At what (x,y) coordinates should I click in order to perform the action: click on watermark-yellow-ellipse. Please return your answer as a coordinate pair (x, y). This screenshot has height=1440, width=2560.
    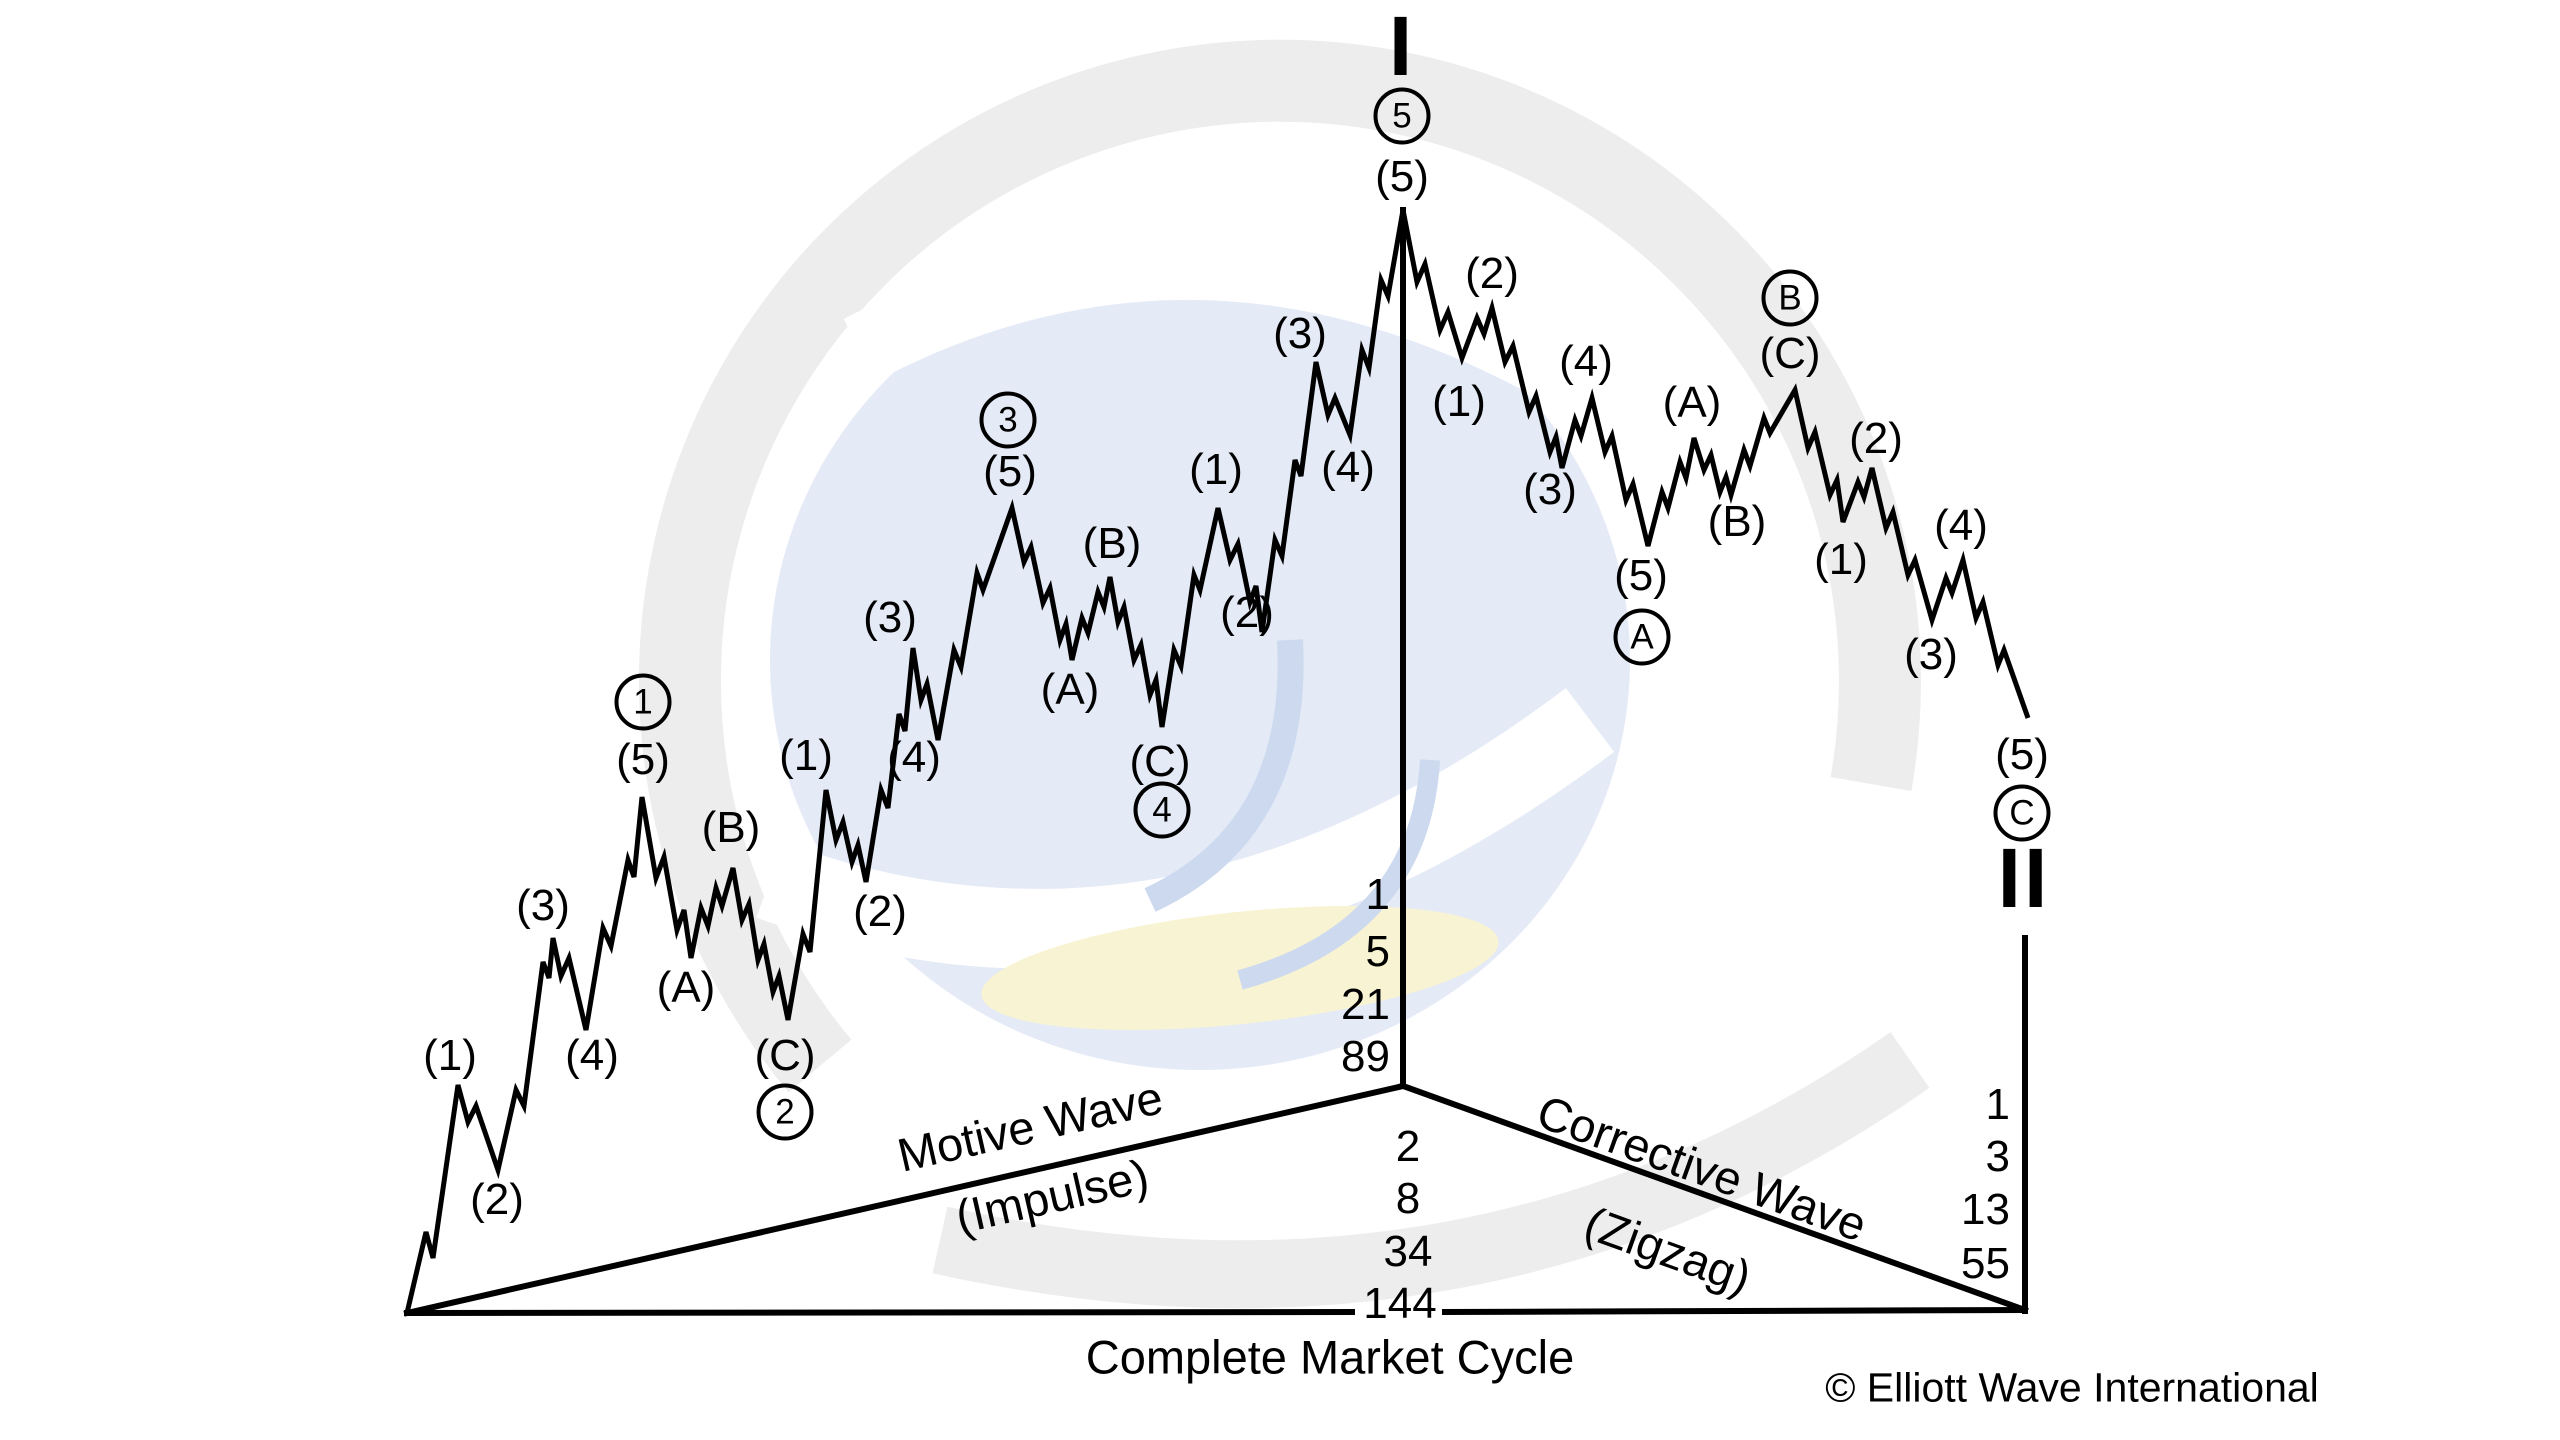
    Looking at the image, I should click on (1240, 968).